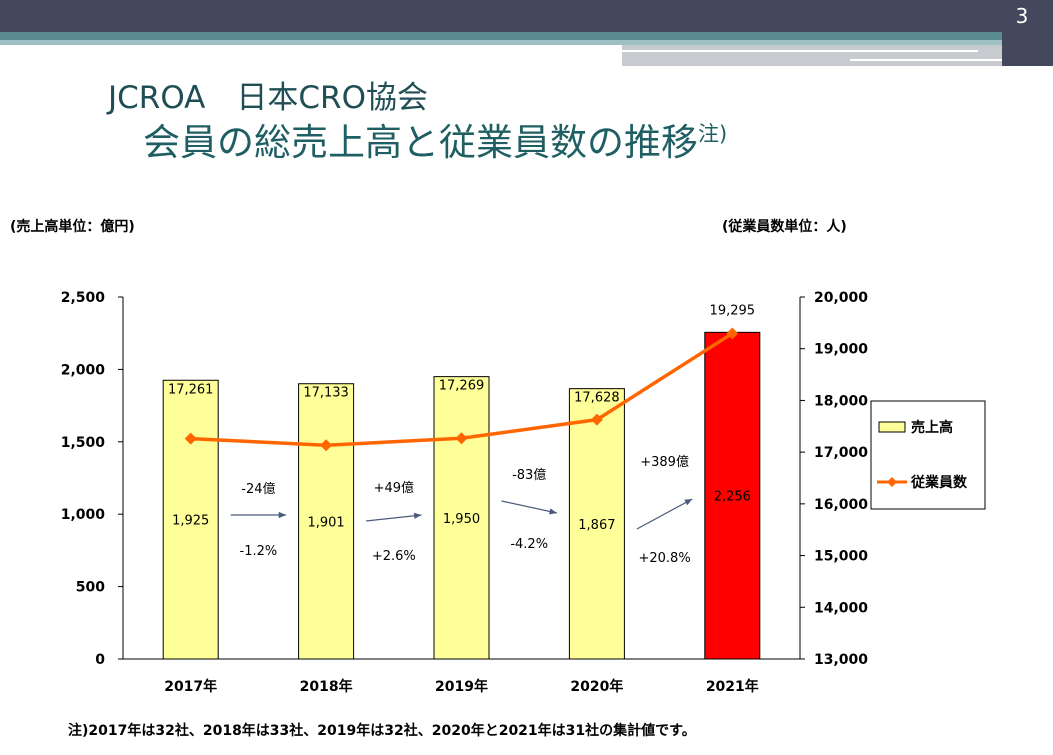  I want to click on right-tick-label: 17,000, so click(841, 453).